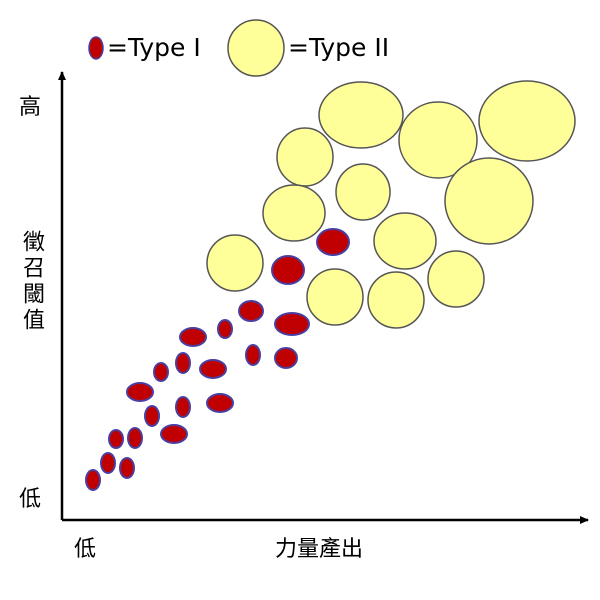  What do you see at coordinates (31, 282) in the screenshot?
I see `y-axis-title: 徵召閾值` at bounding box center [31, 282].